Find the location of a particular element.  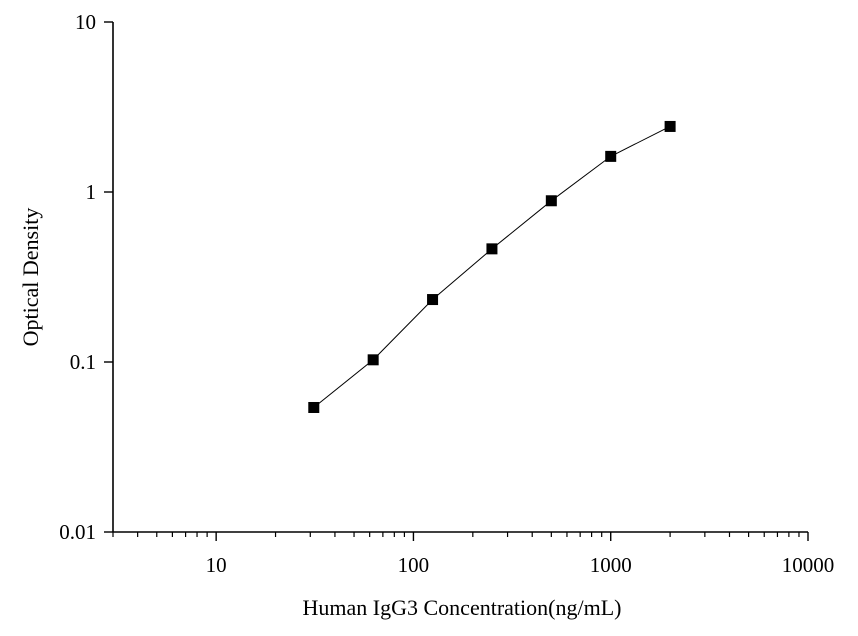

y-tick-label: 0.01 is located at coordinates (77, 532).